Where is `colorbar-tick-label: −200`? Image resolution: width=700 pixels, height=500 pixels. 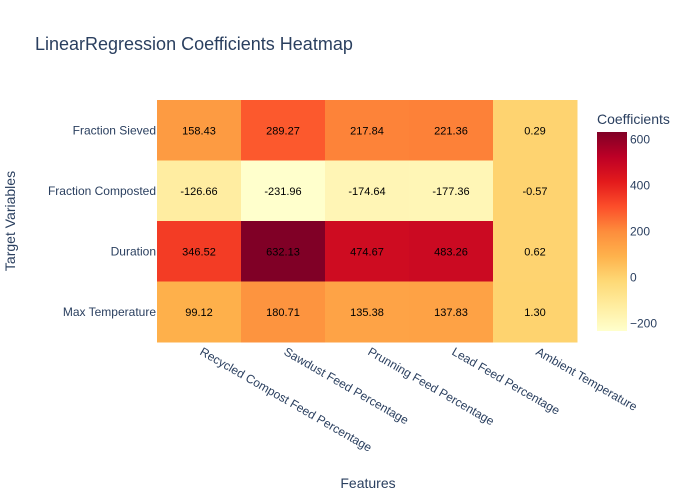
colorbar-tick-label: −200 is located at coordinates (643, 324).